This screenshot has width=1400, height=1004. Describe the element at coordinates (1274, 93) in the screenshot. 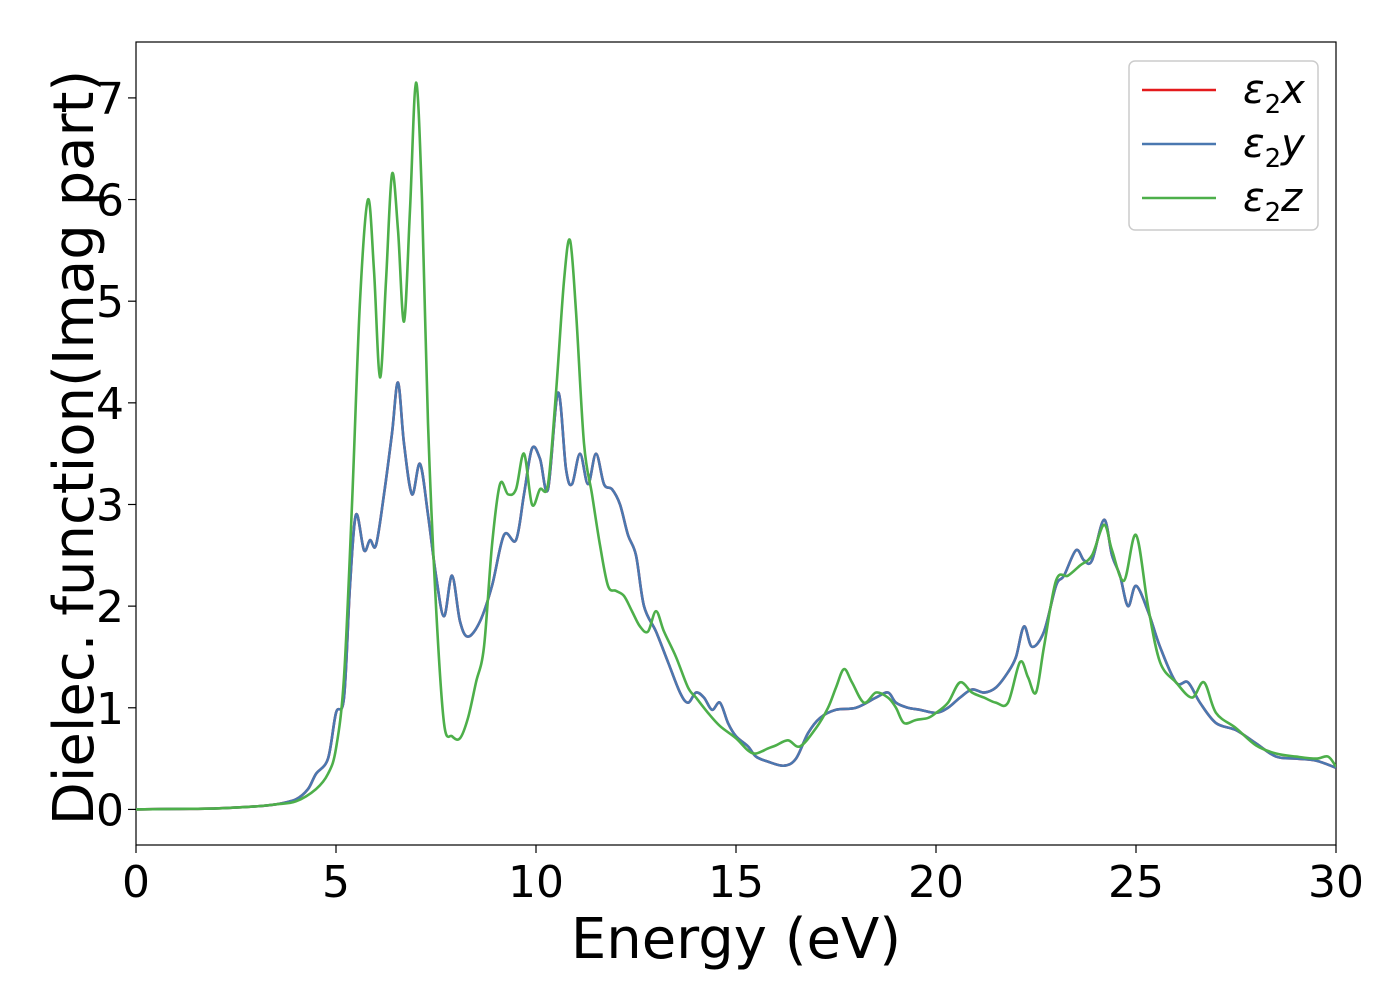

I see `legend-label: ε2x` at that location.